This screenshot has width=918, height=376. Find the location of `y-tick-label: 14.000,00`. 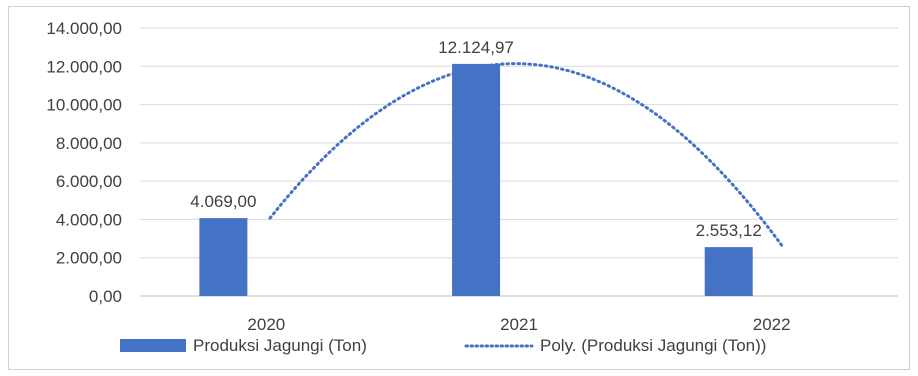

y-tick-label: 14.000,00 is located at coordinates (84, 28).